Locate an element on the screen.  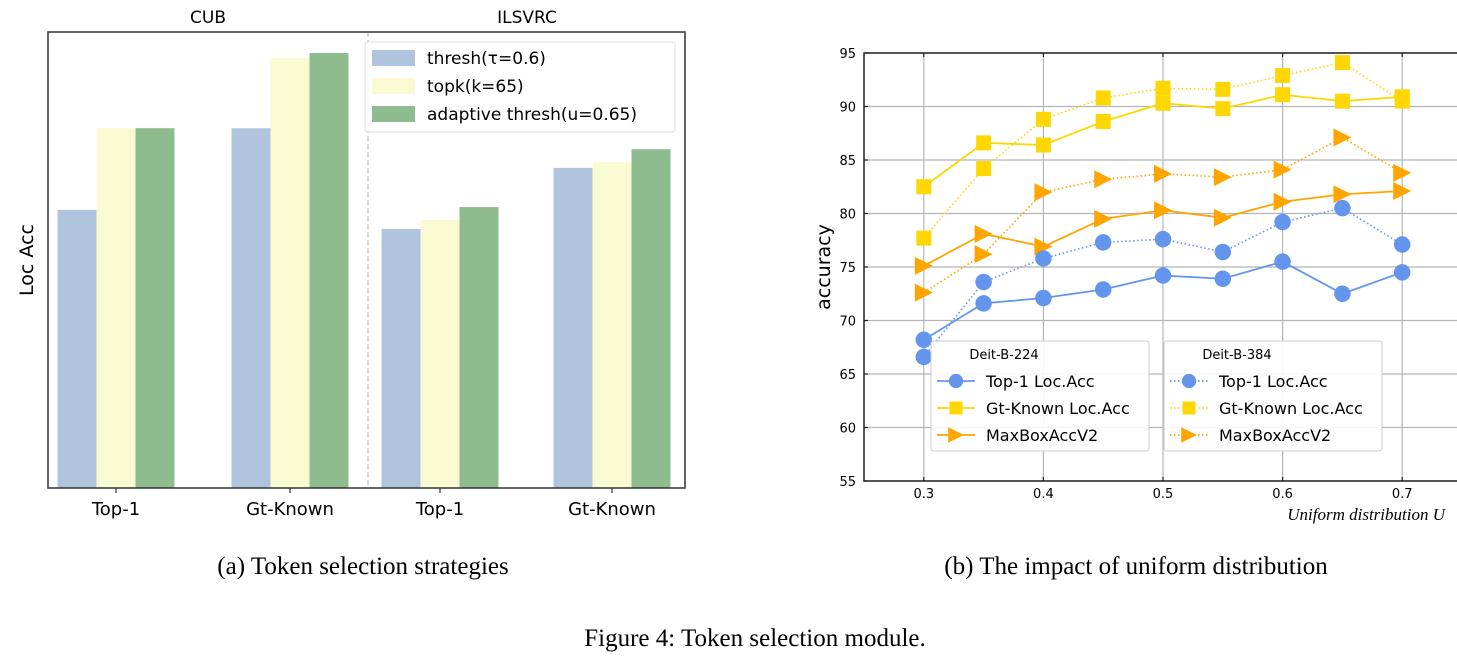
legend-label: MaxBoxAccV2 is located at coordinates (1042, 435).